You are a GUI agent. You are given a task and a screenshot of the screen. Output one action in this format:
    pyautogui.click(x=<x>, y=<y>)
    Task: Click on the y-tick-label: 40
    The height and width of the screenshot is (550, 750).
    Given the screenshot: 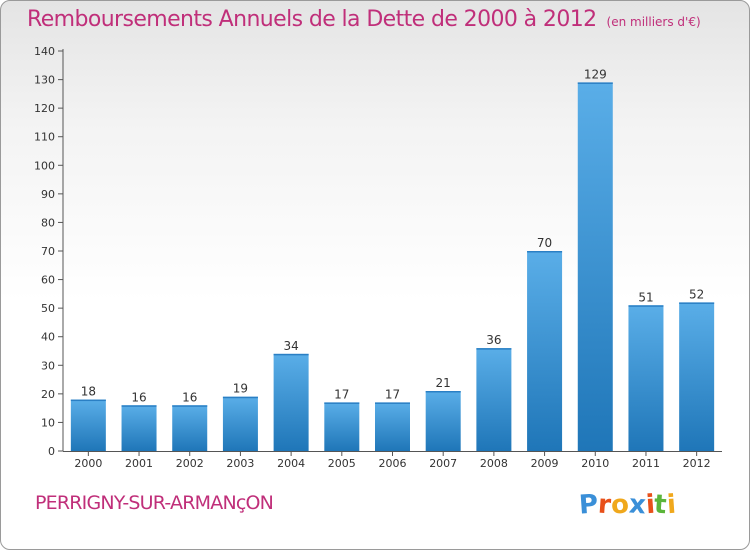 What is the action you would take?
    pyautogui.click(x=48, y=337)
    